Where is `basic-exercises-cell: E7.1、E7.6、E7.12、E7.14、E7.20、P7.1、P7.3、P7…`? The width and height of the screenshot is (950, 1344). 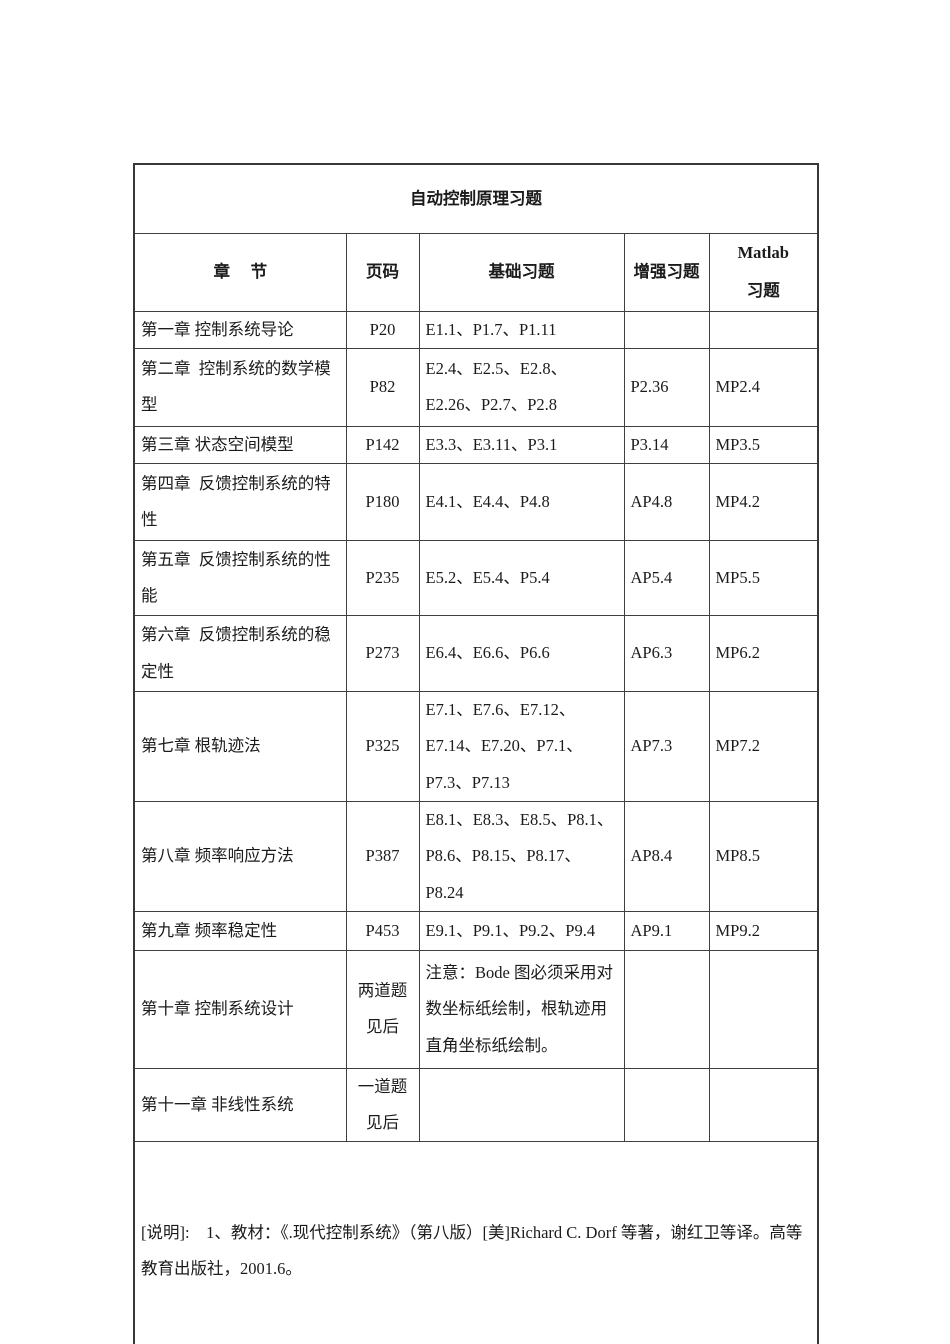
basic-exercises-cell: E7.1、E7.6、E7.12、E7.14、E7.20、P7.1、P7.3、P7… is located at coordinates (521, 746).